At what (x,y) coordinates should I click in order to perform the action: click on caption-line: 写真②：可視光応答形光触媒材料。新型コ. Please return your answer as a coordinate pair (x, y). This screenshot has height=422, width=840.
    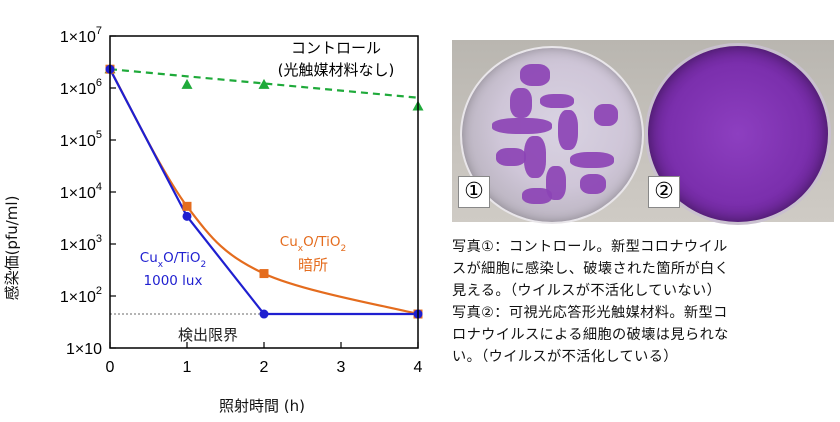
    Looking at the image, I should click on (590, 313).